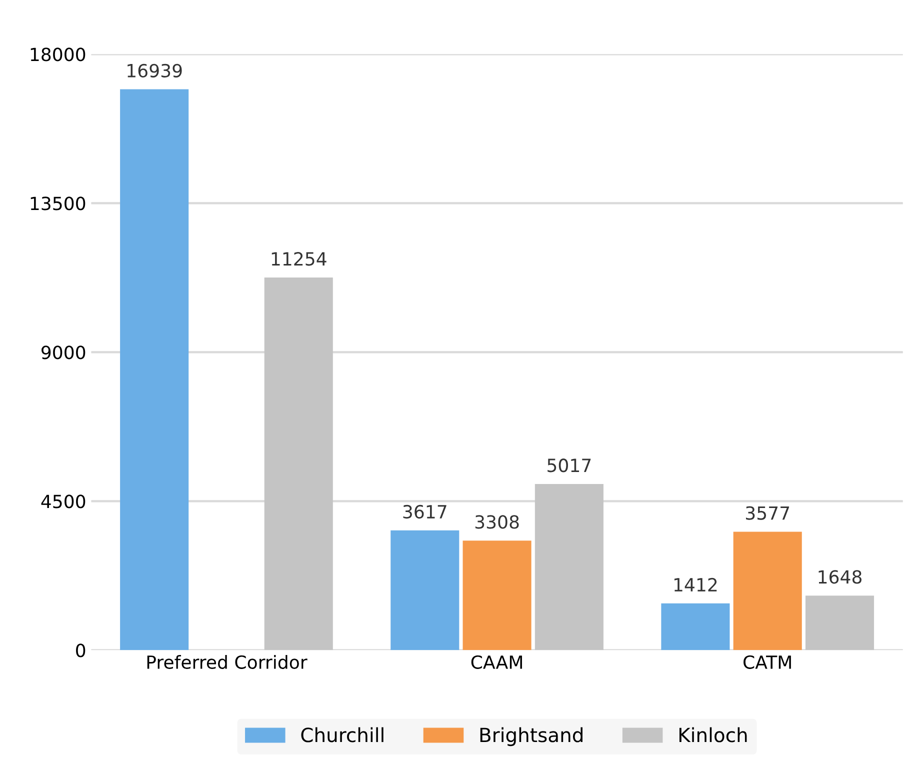 This screenshot has width=912, height=774. I want to click on y-tick-label: 4500, so click(63, 501).